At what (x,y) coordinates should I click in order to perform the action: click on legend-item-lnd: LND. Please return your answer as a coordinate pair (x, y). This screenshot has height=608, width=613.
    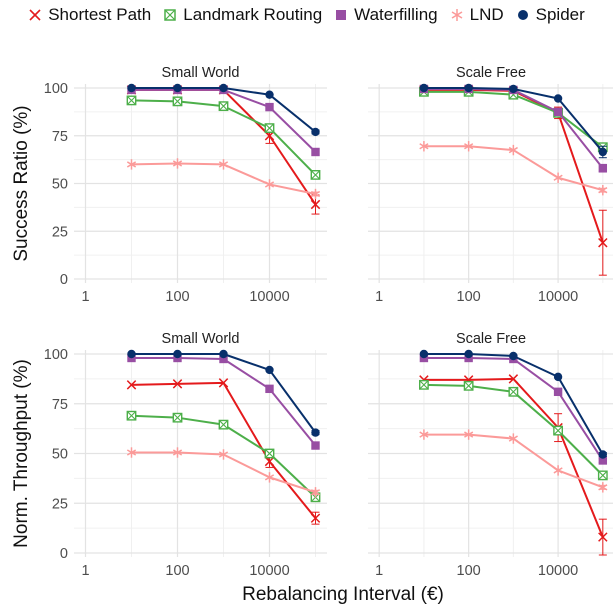
    Looking at the image, I should click on (477, 15).